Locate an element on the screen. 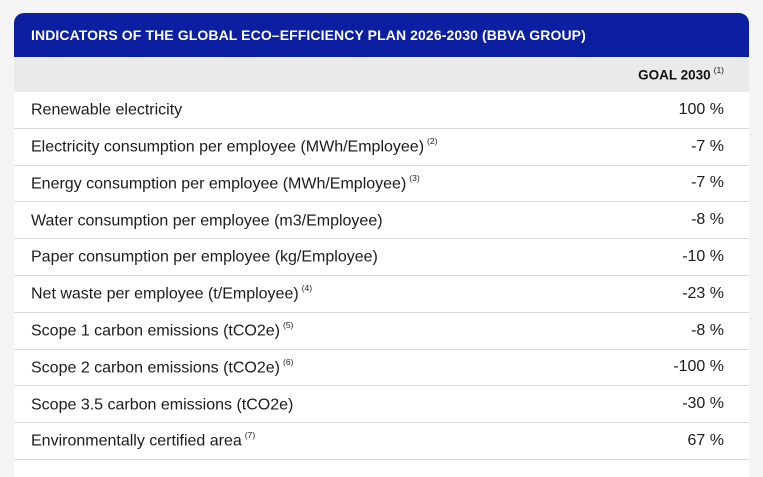 The width and height of the screenshot is (763, 477). column-header-row: GOAL 2030 (1) is located at coordinates (381, 74).